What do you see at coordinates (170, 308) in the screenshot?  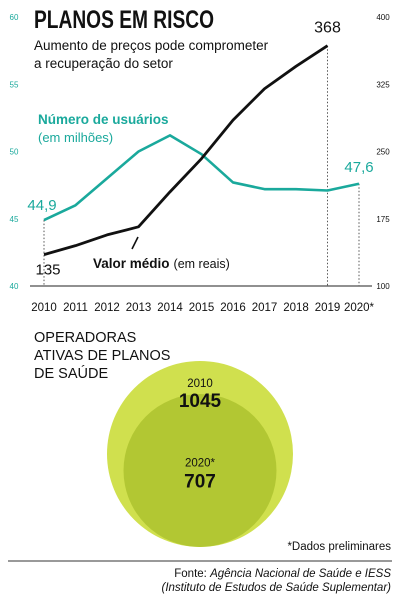 I see `x-tick-label: 2014` at bounding box center [170, 308].